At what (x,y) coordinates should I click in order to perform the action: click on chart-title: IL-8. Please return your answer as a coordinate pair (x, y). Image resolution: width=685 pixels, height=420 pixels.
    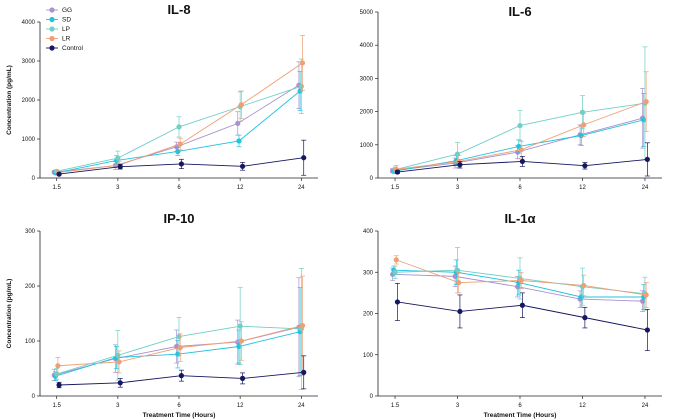
    Looking at the image, I should click on (178, 9).